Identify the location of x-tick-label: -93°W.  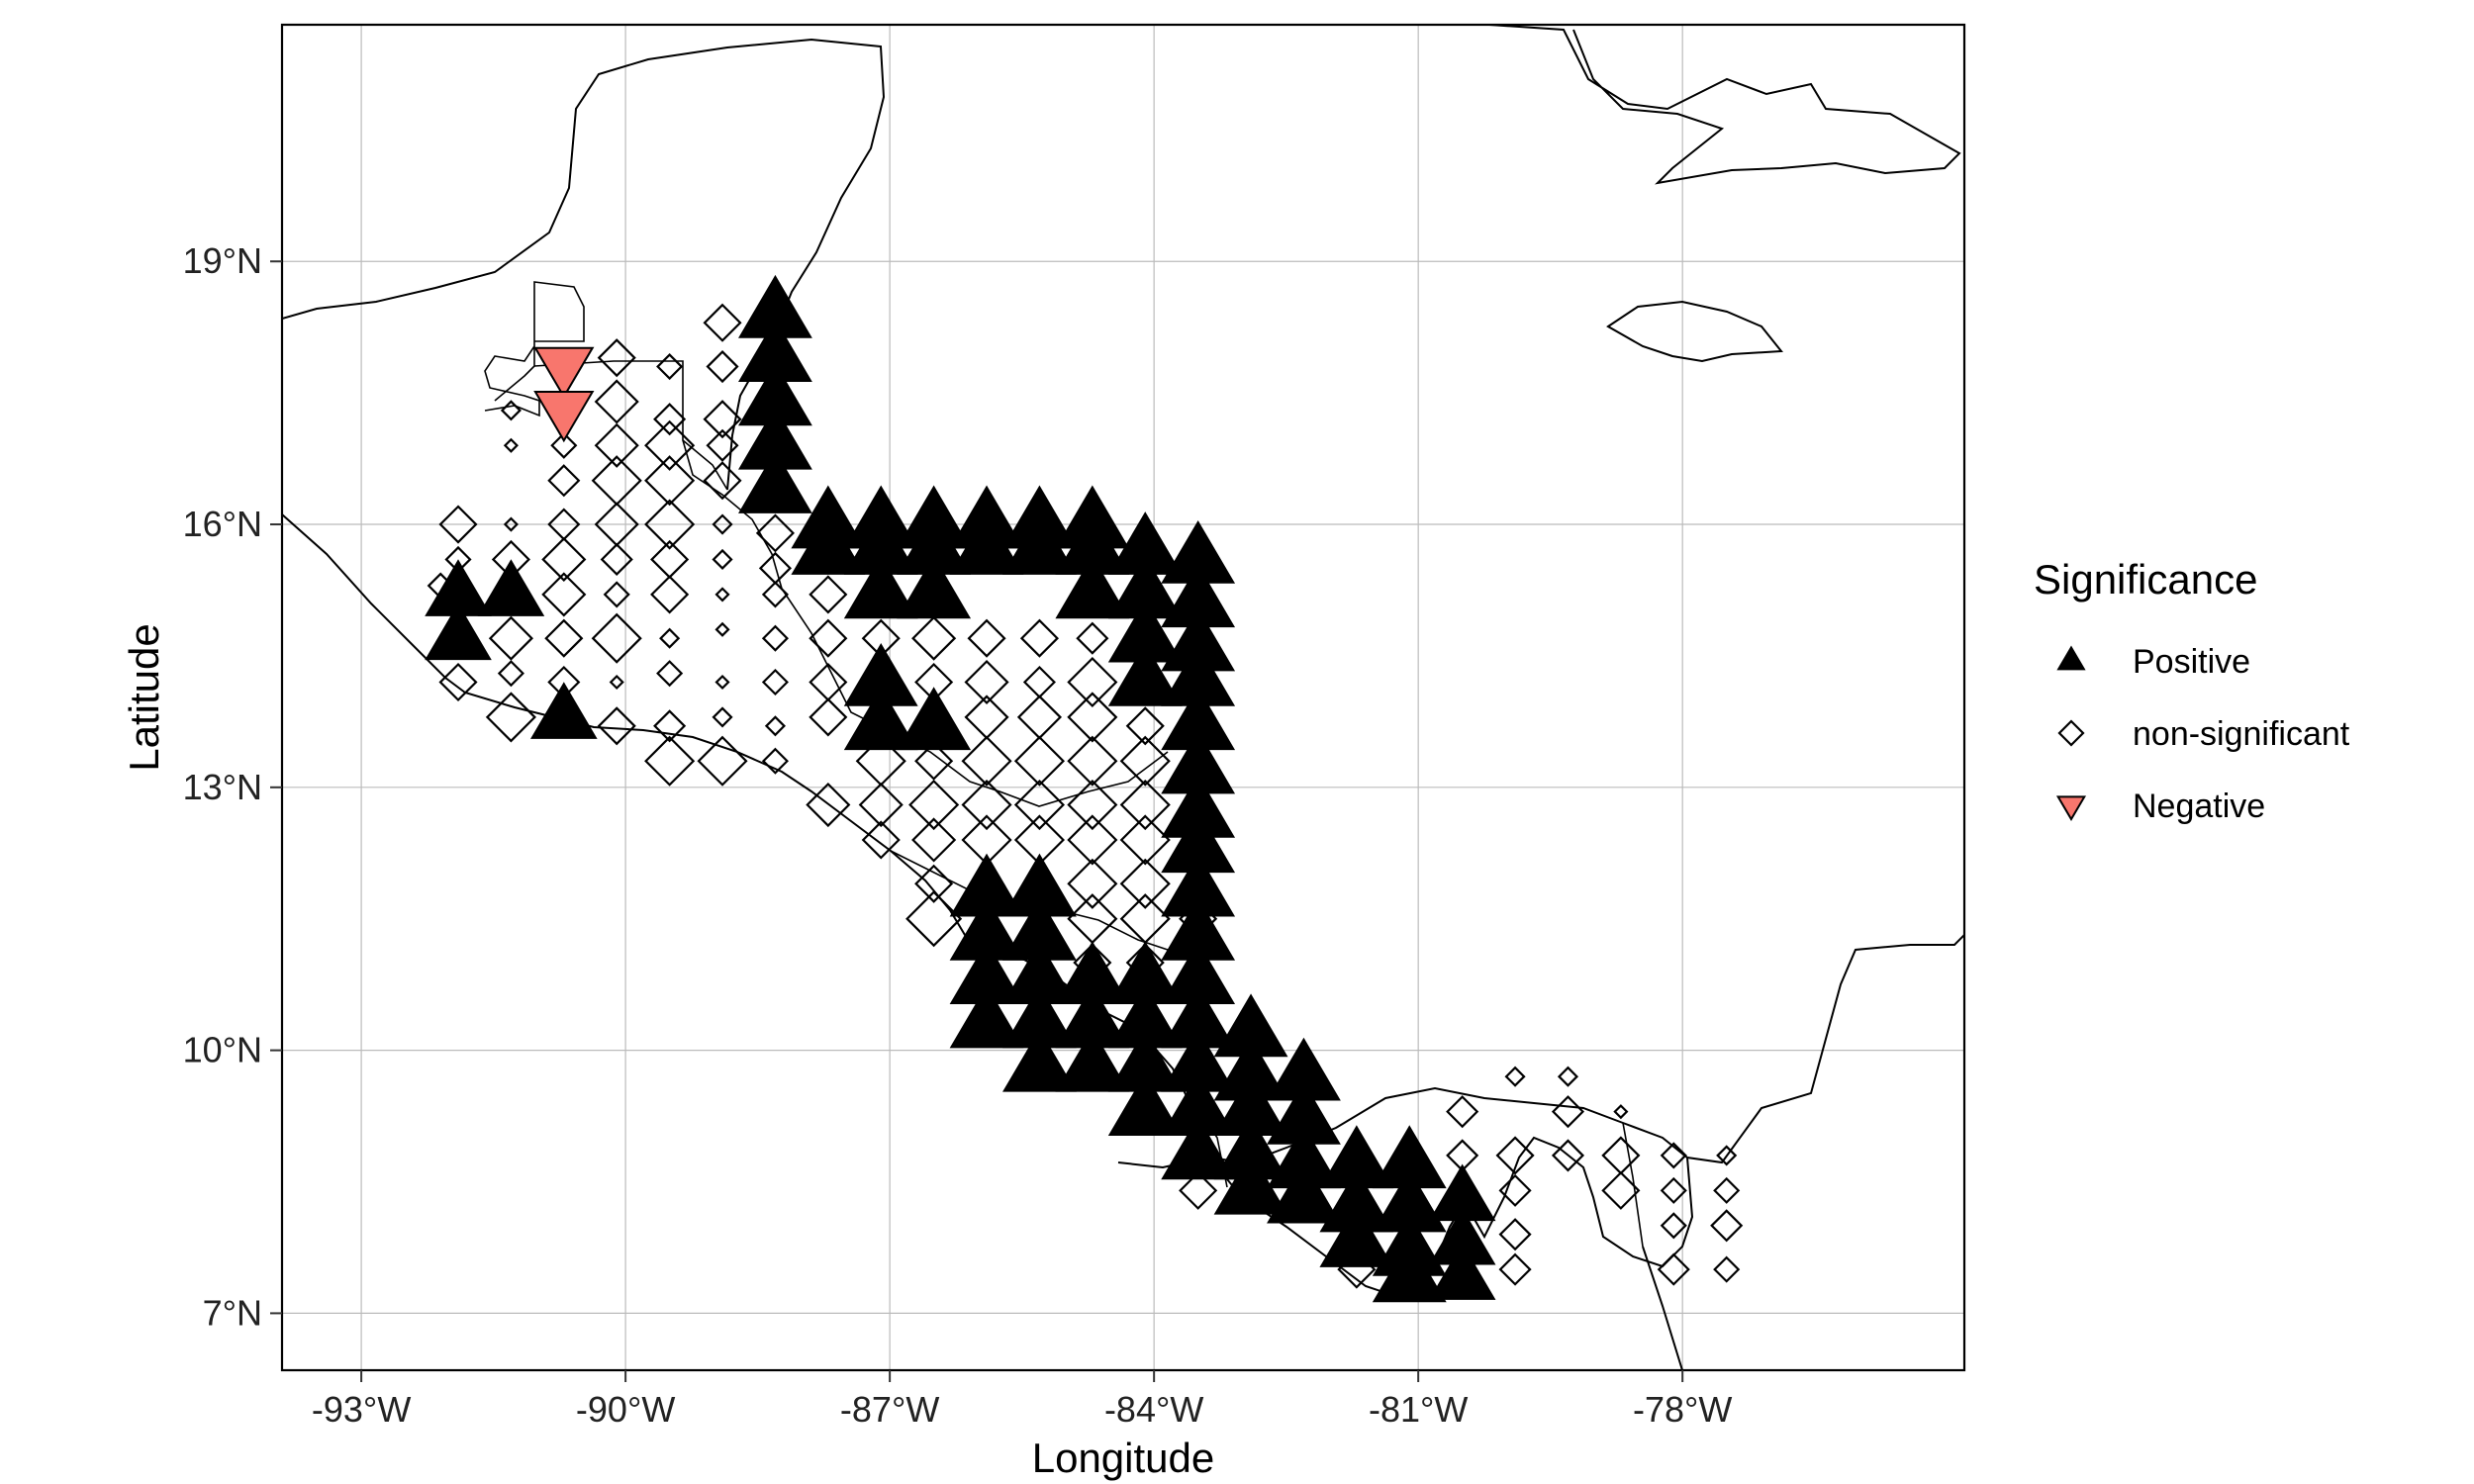
(362, 1409).